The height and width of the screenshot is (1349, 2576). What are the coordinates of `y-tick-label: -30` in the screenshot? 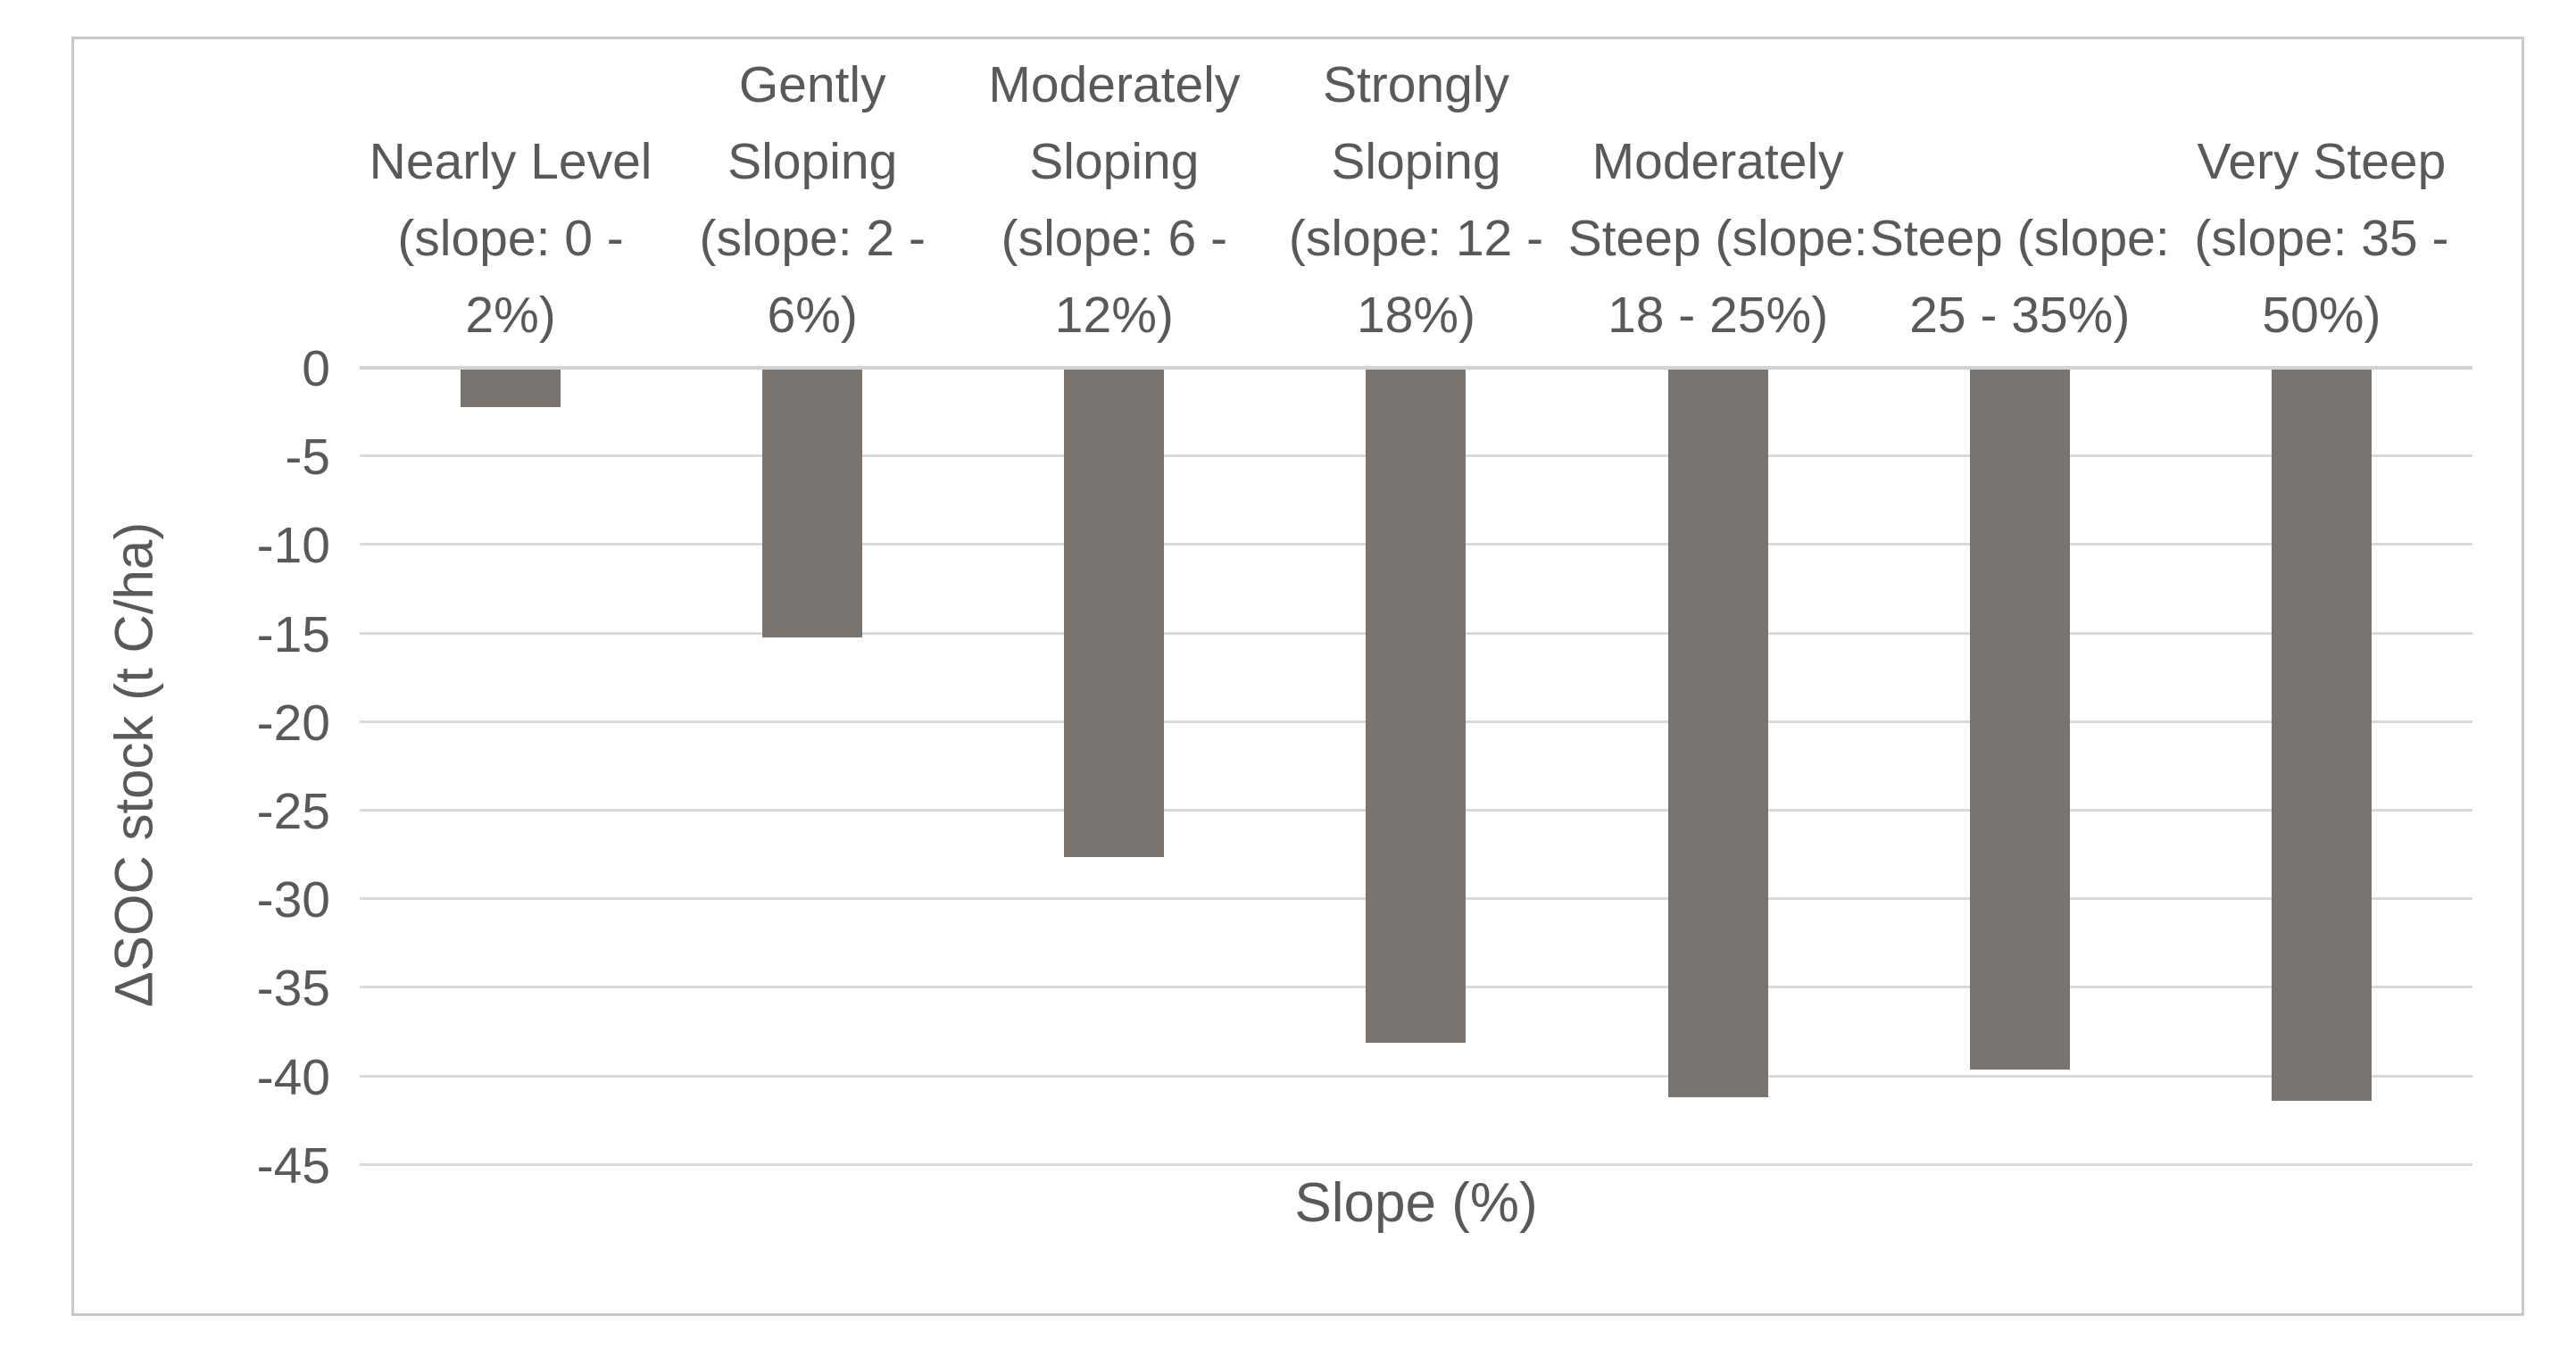 It's located at (293, 899).